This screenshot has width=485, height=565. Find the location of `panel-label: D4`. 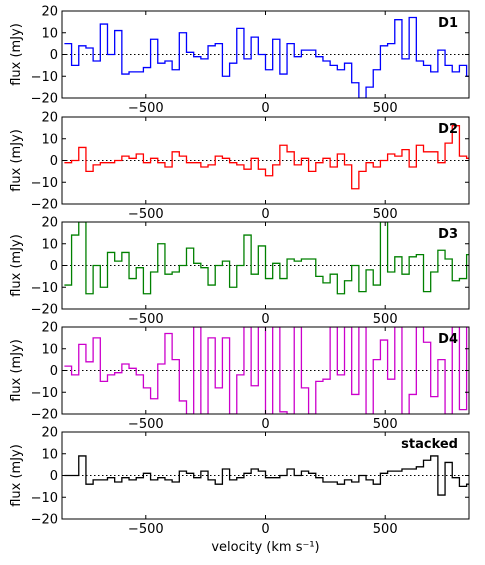

panel-label: D4 is located at coordinates (448, 339).